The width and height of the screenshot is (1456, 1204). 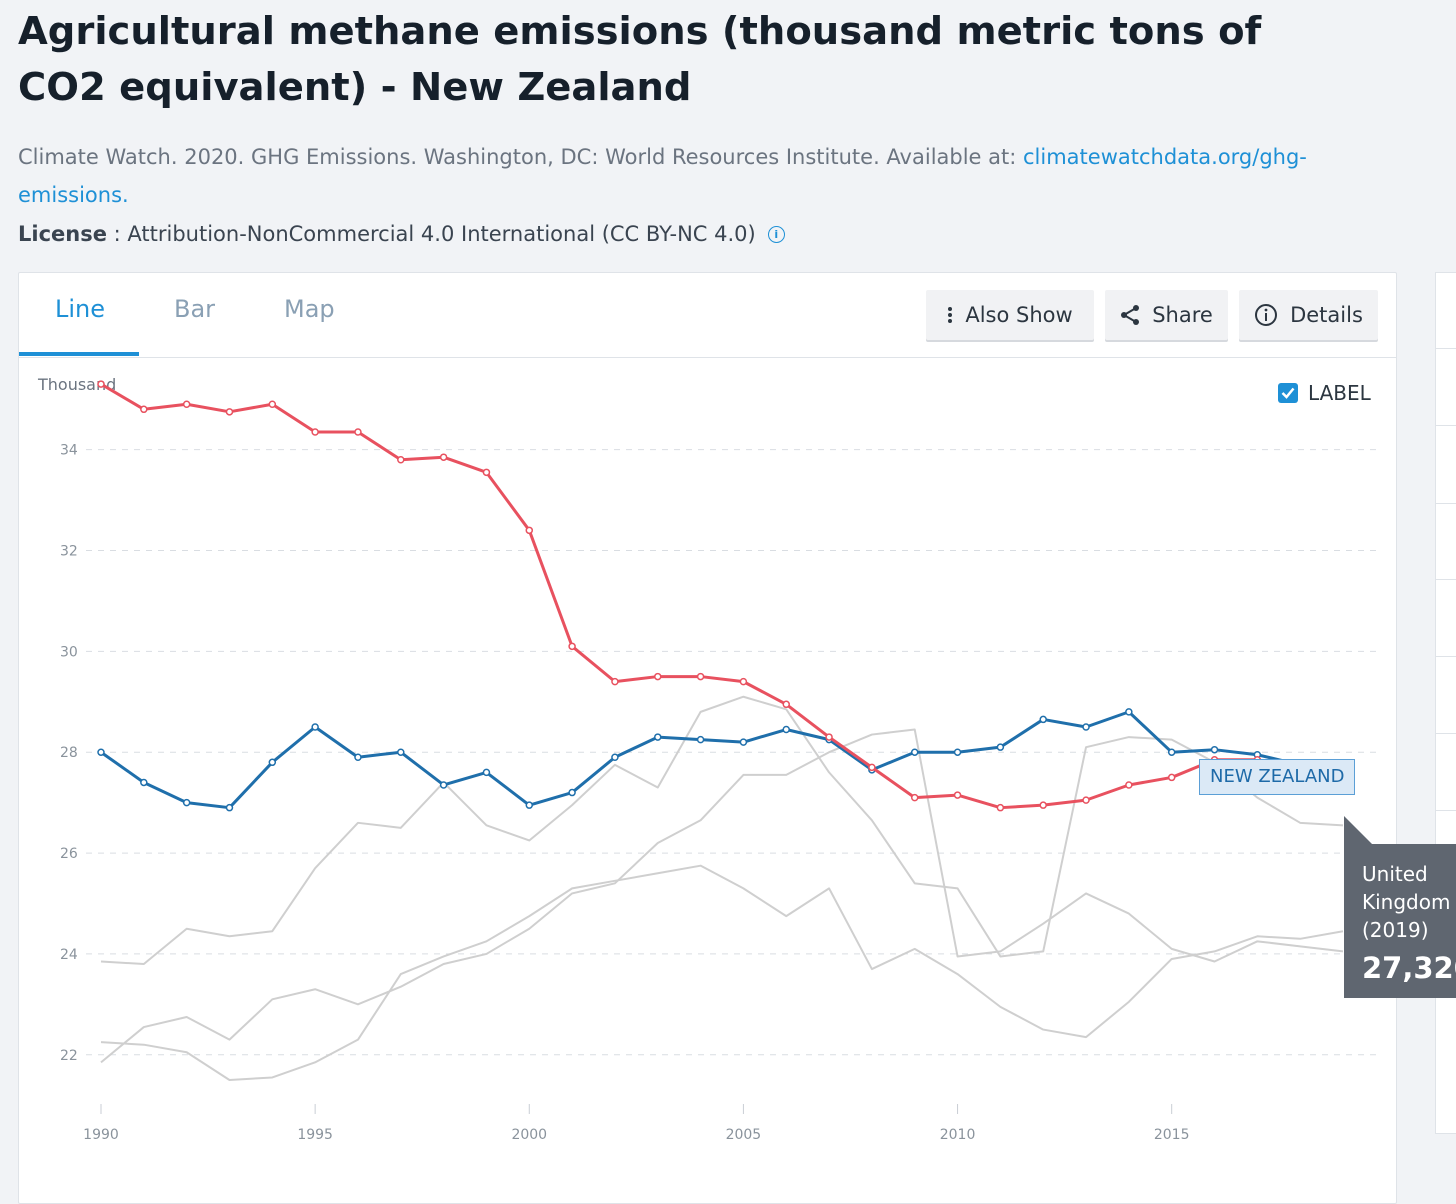 What do you see at coordinates (315, 1135) in the screenshot?
I see `x-tick-label: 1995` at bounding box center [315, 1135].